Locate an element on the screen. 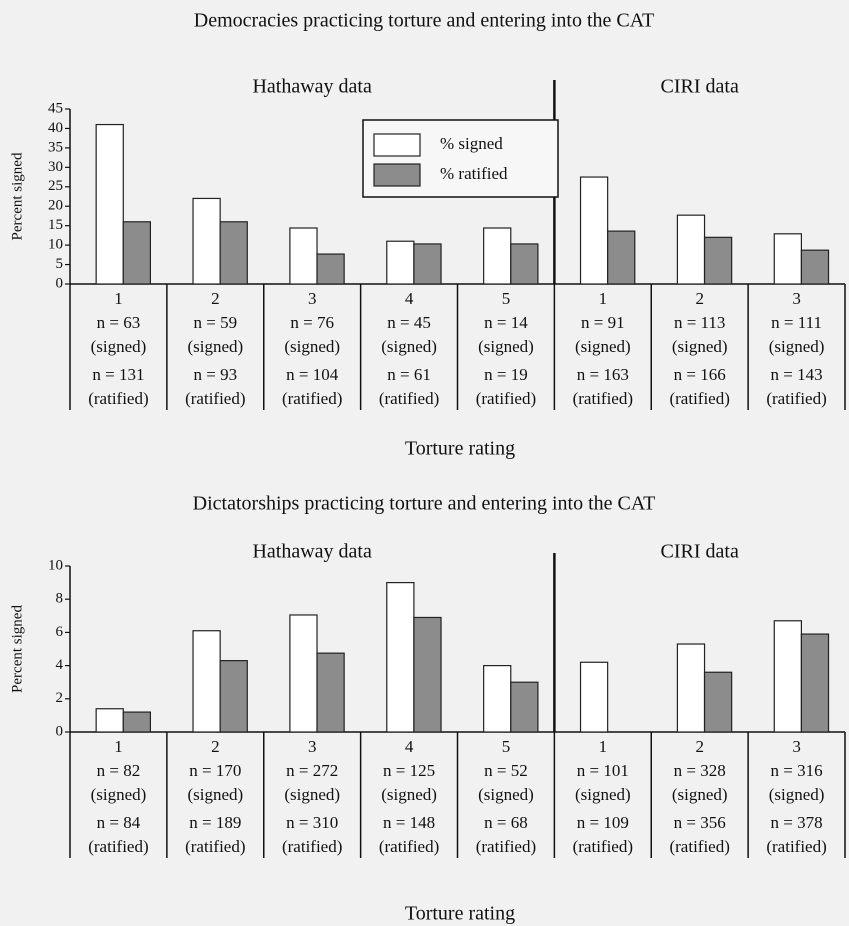 The width and height of the screenshot is (849, 926). category-note: n = 143 is located at coordinates (797, 374).